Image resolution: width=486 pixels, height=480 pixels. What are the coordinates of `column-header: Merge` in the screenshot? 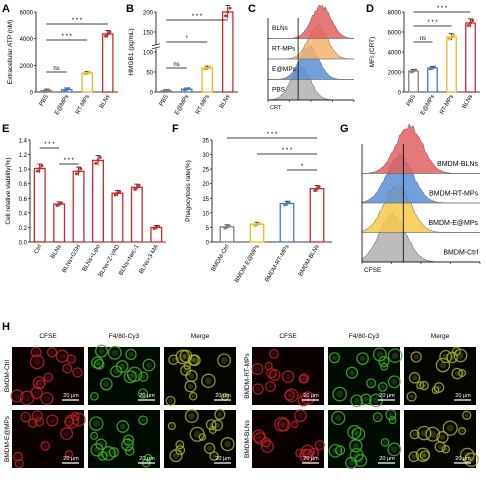 It's located at (200, 336).